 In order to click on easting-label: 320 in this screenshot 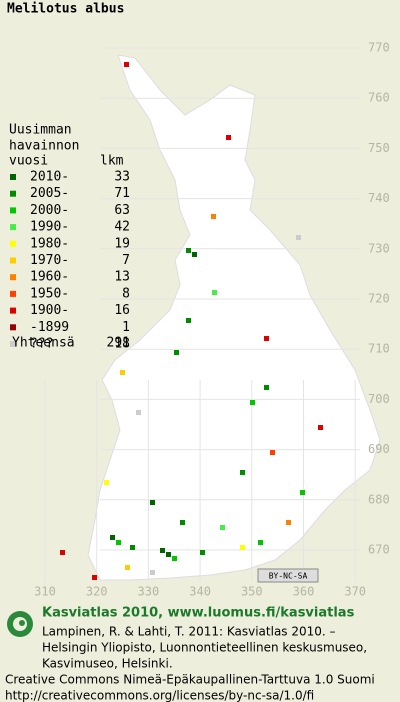, I will do `click(97, 592)`.